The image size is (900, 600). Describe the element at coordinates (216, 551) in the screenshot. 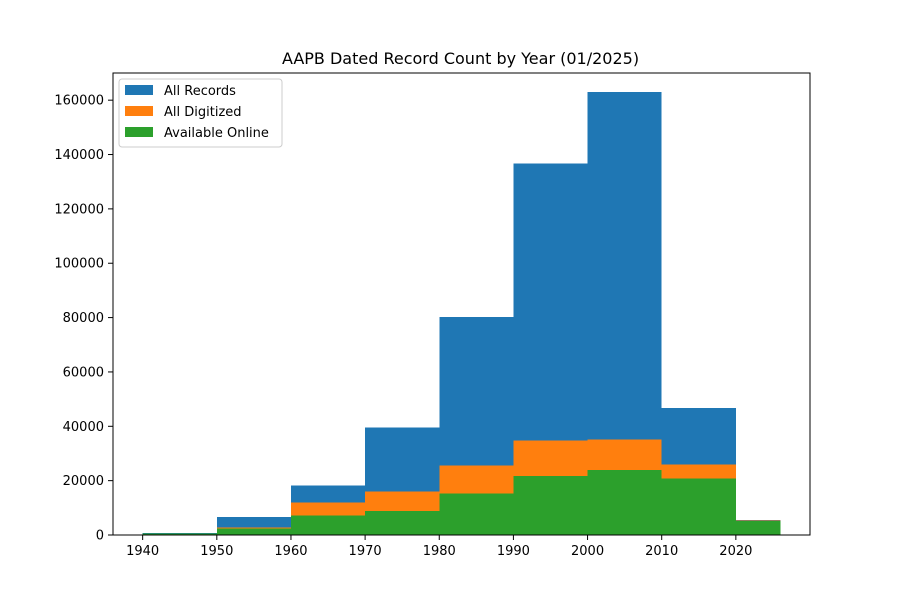

I see `x-tick-label: 1950` at that location.